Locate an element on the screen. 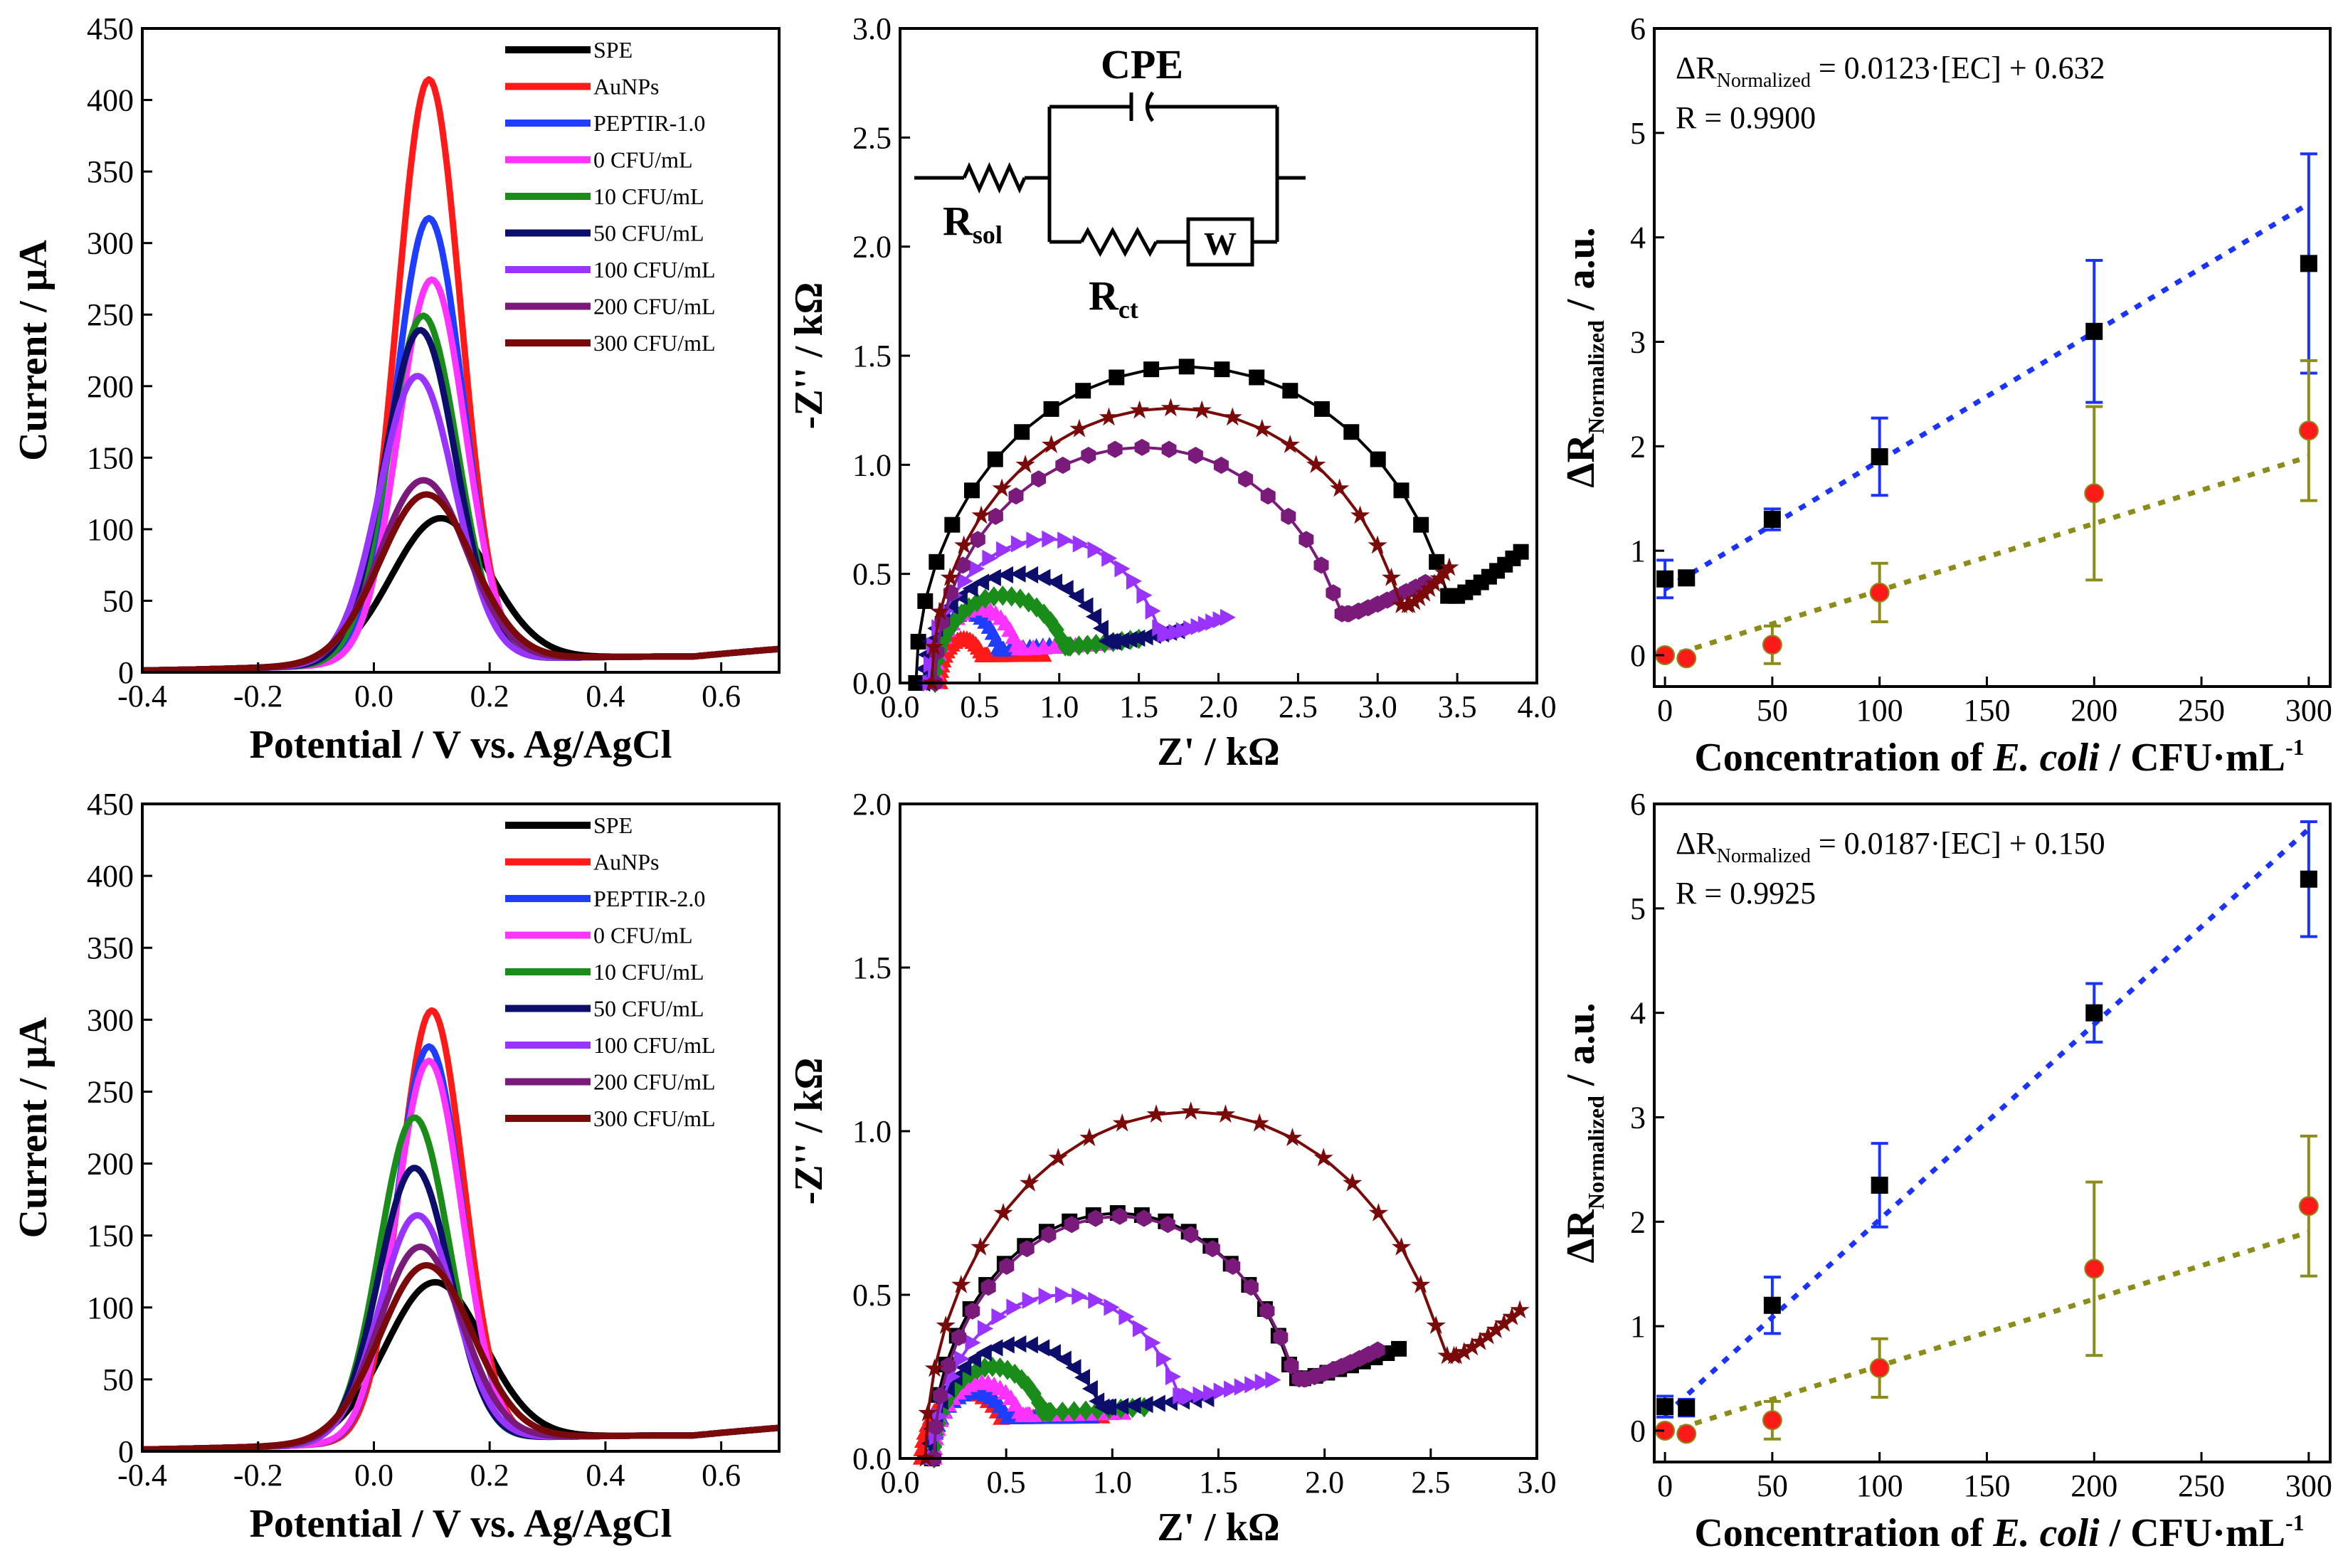 This screenshot has width=2343, height=1568. y-axis-title: ΔRNormalized / a.u. is located at coordinates (1584, 357).